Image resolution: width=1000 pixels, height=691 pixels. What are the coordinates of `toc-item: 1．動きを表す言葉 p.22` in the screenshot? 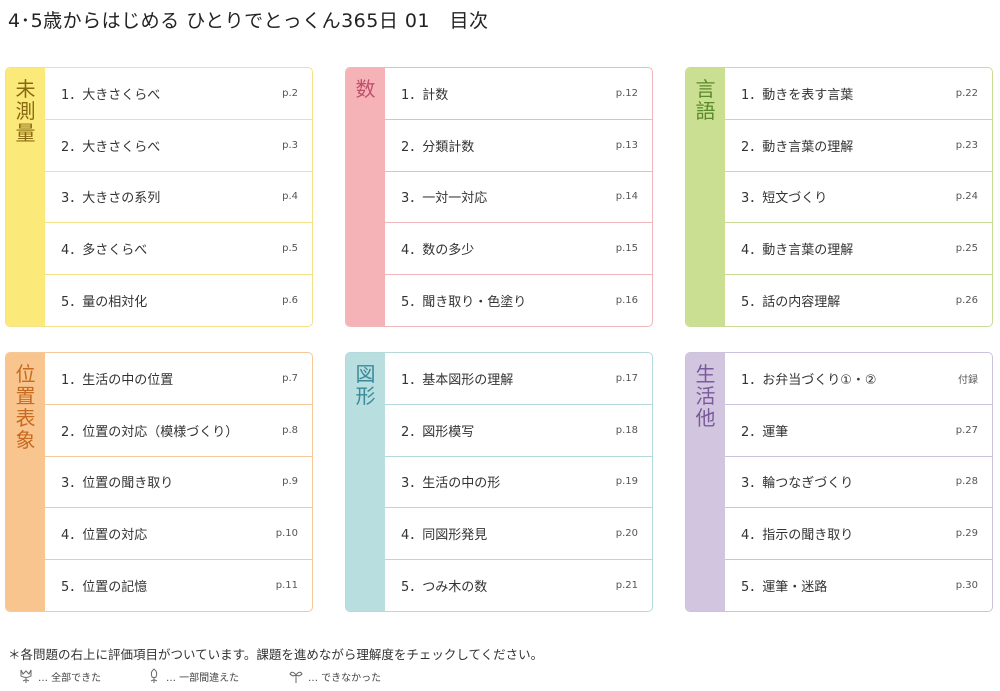 It's located at (858, 93).